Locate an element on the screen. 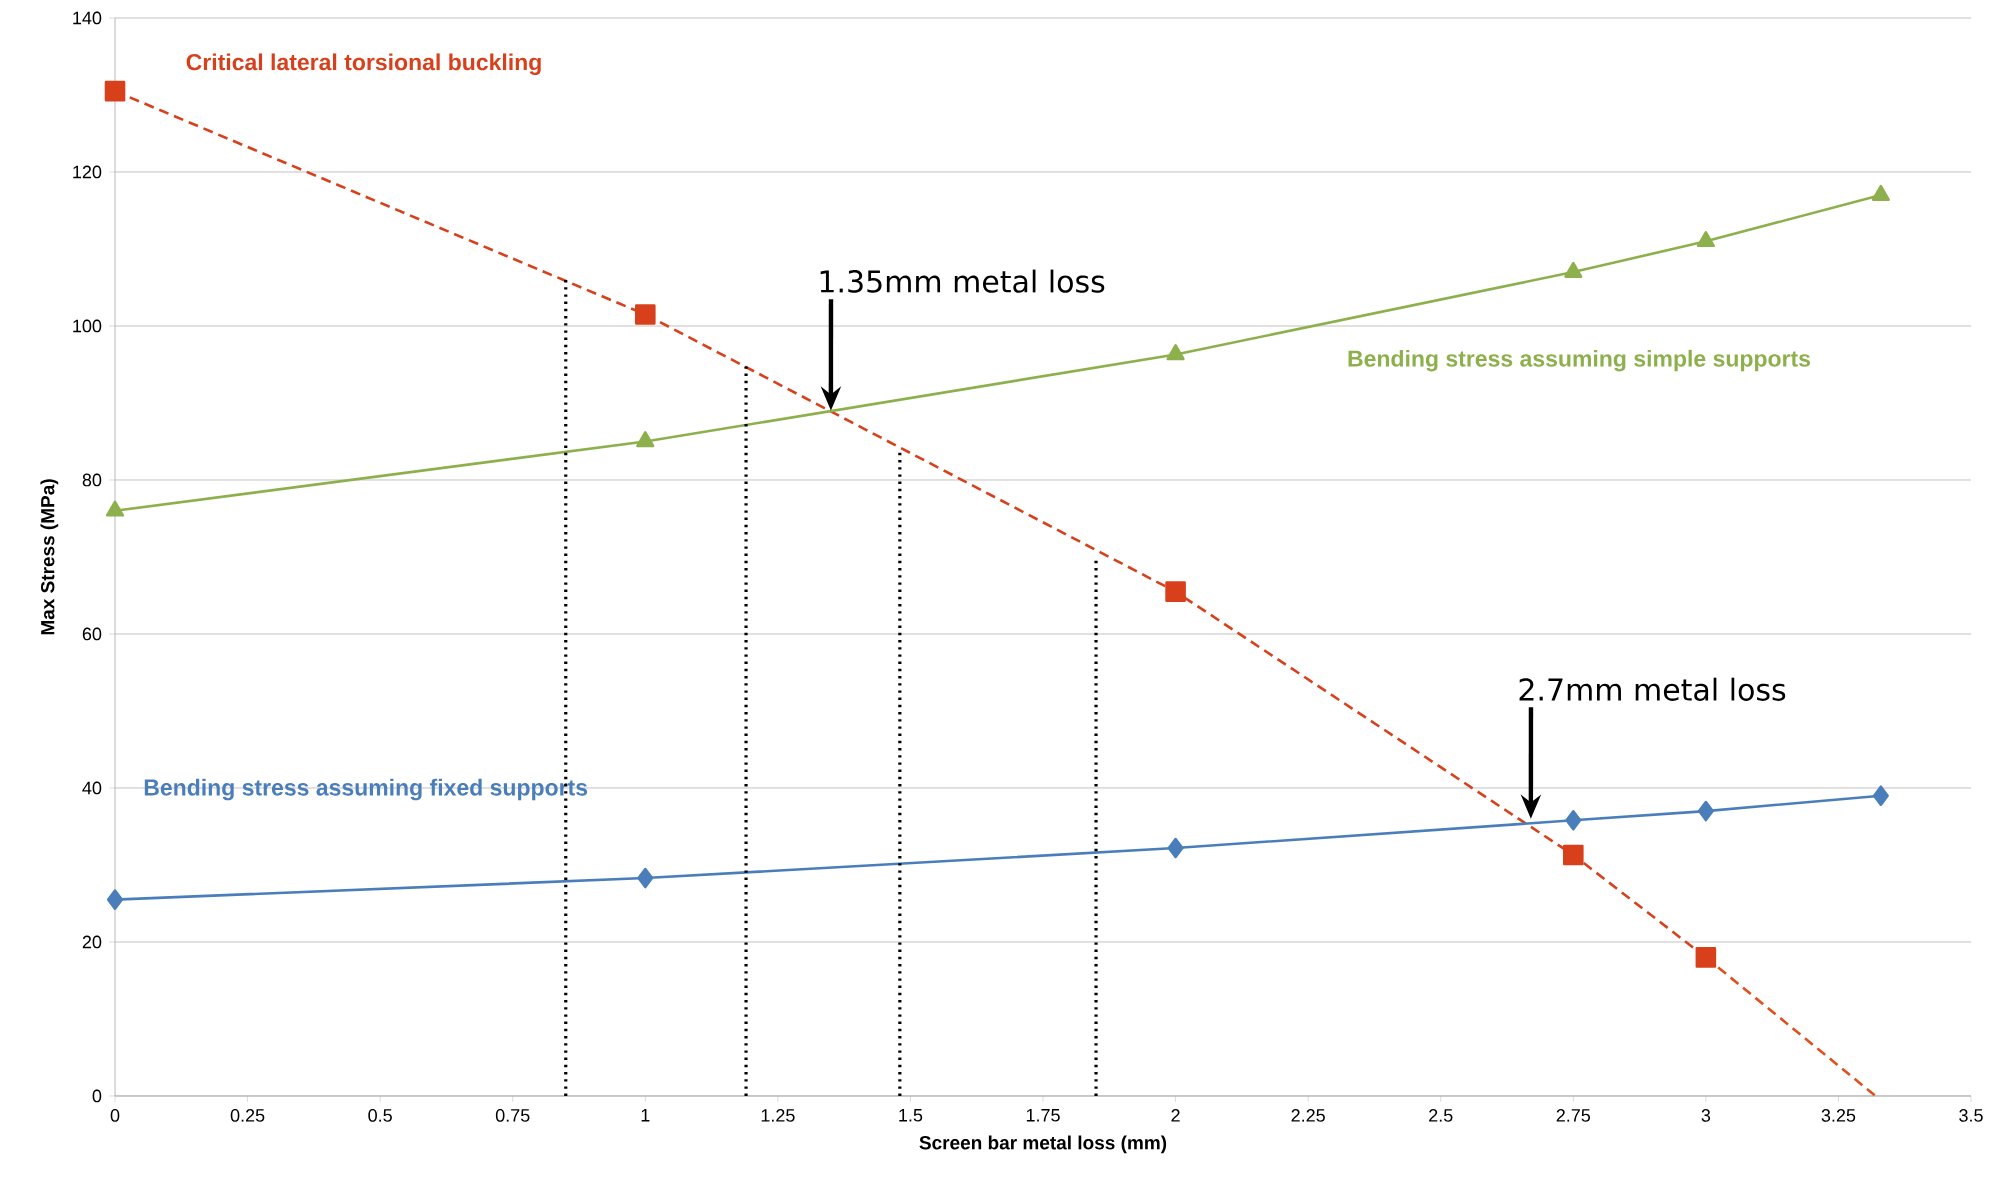 The height and width of the screenshot is (1188, 1997). series-label: Bending stress assuming simple supports is located at coordinates (1579, 360).